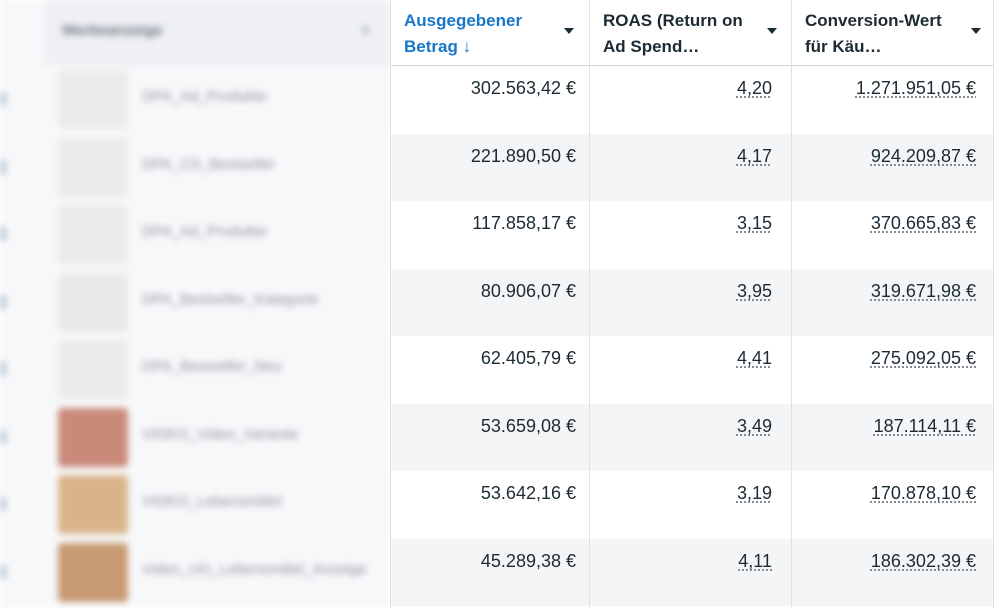 The image size is (994, 608). I want to click on conversion-value: 1.271.951,05 €, so click(915, 88).